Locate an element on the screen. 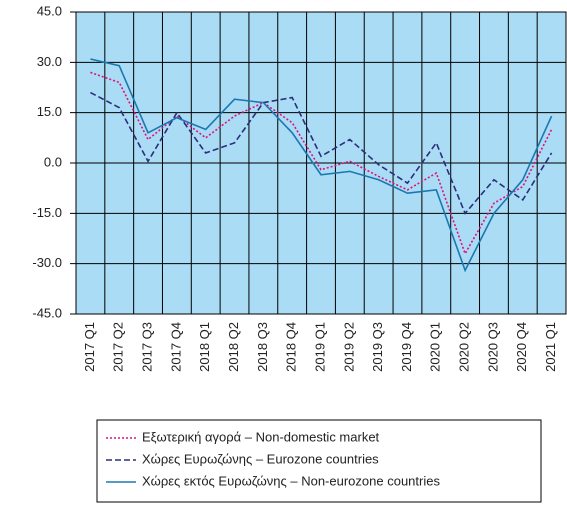  x-tick-label: 2018 Q4 is located at coordinates (291, 347).